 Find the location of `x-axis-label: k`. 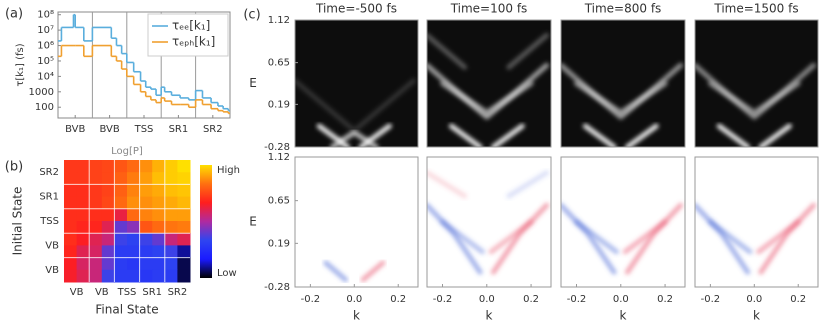

x-axis-label: k is located at coordinates (756, 315).